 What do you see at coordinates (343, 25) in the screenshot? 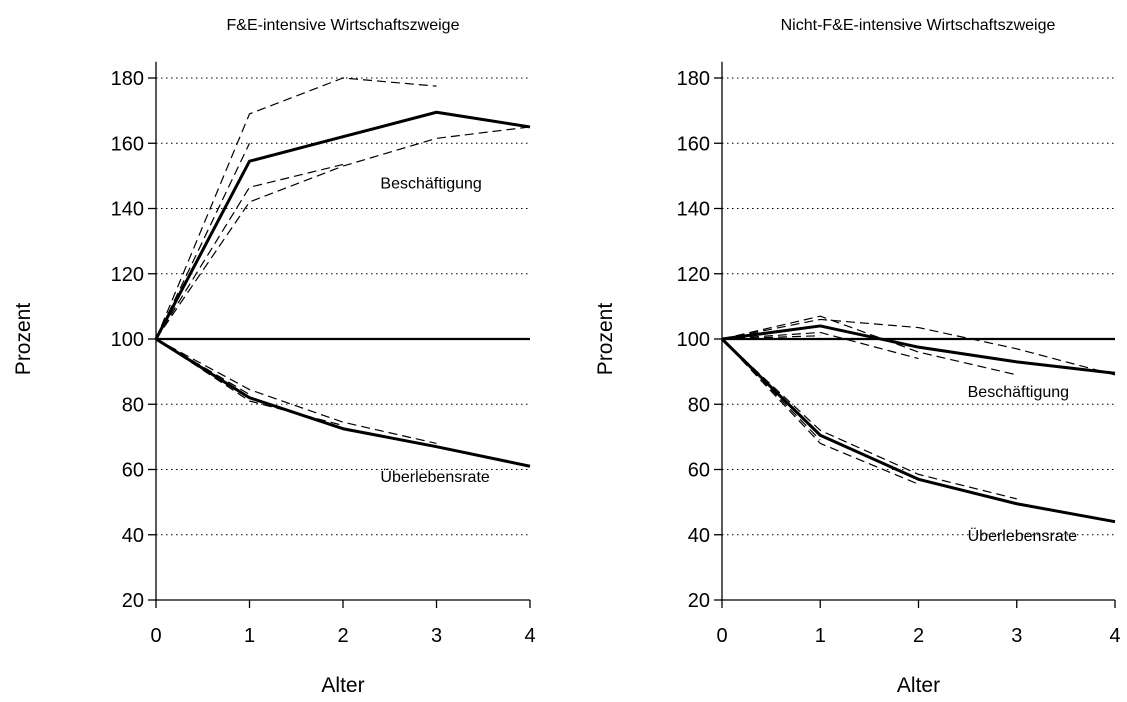
I see `chart-title: F&E-intensive Wirtschaftszweige` at bounding box center [343, 25].